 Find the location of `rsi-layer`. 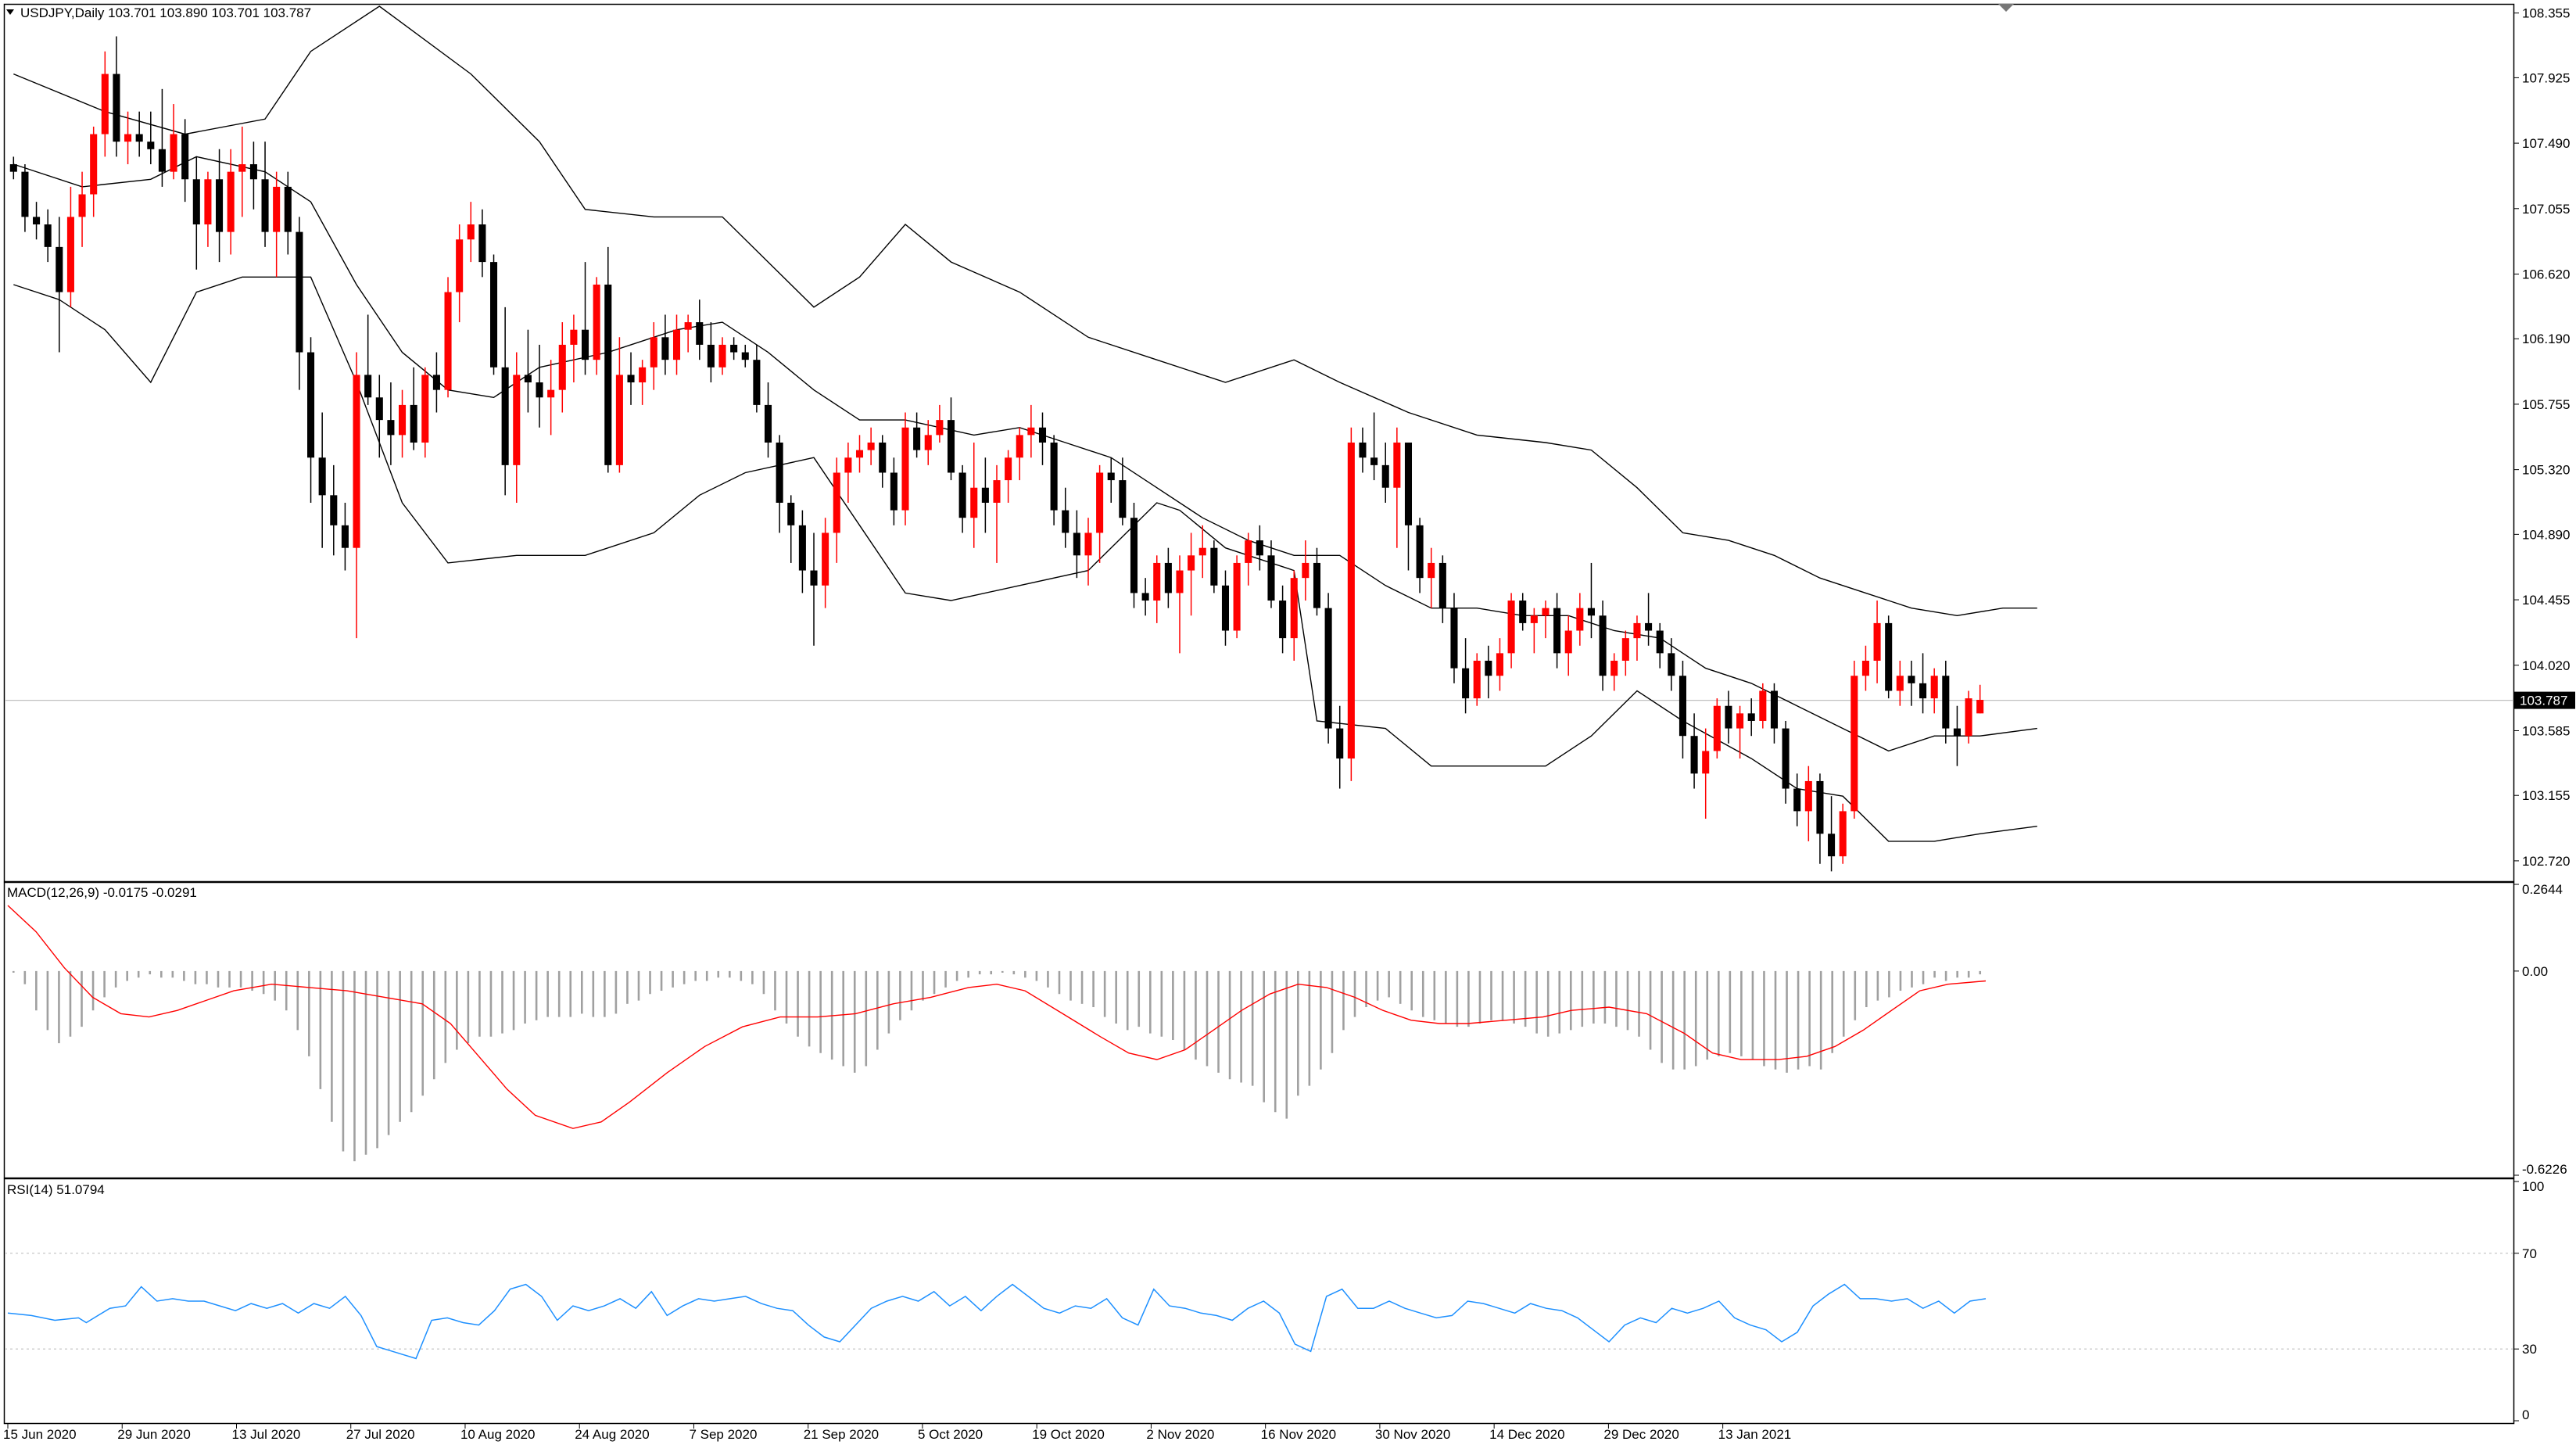

rsi-layer is located at coordinates (1259, 1306).